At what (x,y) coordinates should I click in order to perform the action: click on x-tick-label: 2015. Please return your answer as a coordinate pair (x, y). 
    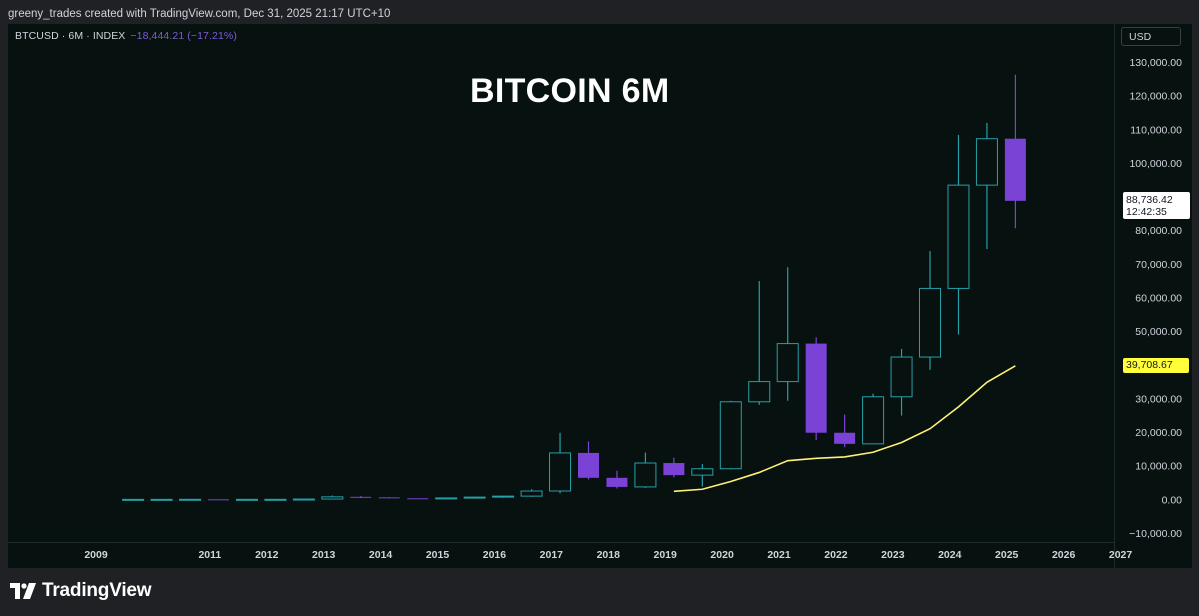
    Looking at the image, I should click on (438, 555).